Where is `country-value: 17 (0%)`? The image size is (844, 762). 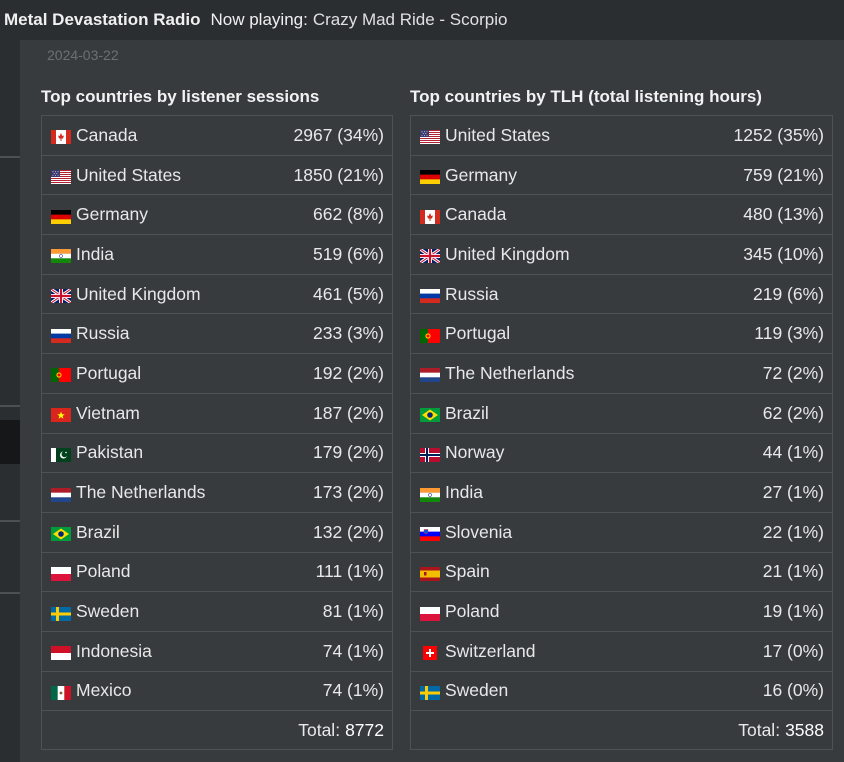
country-value: 17 (0%) is located at coordinates (793, 650).